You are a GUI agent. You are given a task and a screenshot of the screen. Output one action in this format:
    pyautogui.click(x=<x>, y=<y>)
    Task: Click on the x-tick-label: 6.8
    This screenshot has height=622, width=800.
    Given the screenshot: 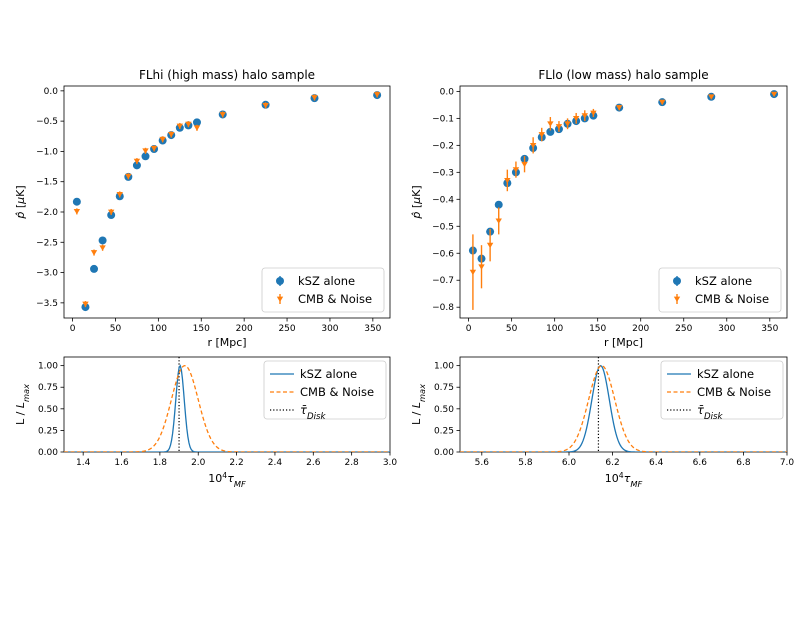 What is the action you would take?
    pyautogui.click(x=743, y=463)
    